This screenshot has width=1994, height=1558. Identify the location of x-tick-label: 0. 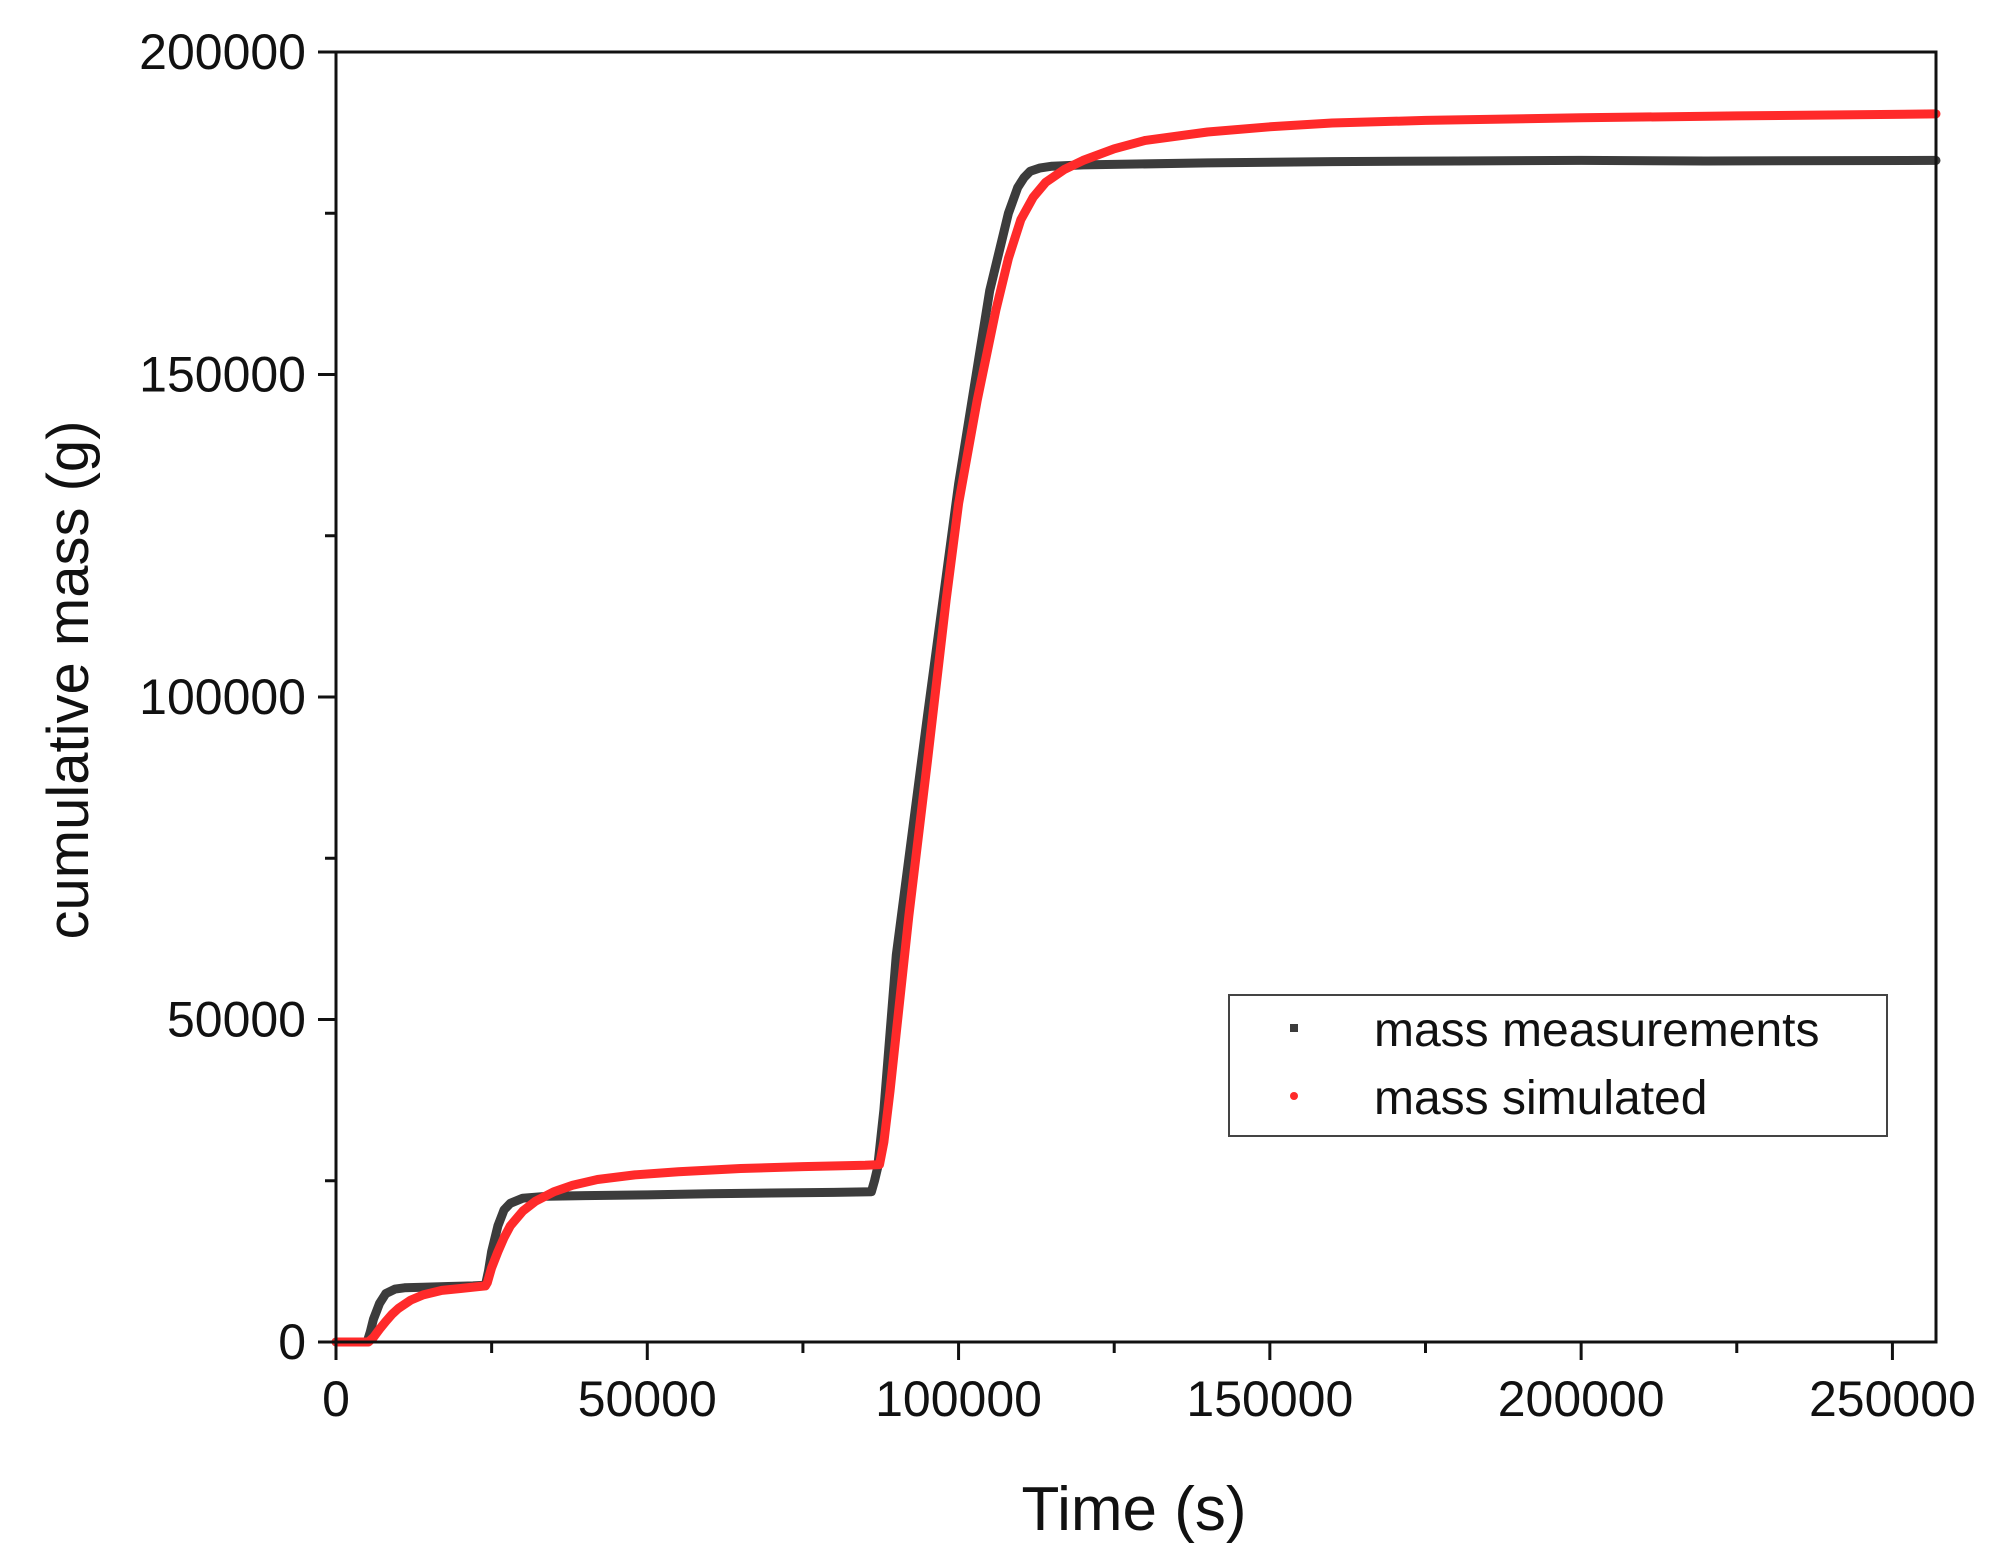
(336, 1399).